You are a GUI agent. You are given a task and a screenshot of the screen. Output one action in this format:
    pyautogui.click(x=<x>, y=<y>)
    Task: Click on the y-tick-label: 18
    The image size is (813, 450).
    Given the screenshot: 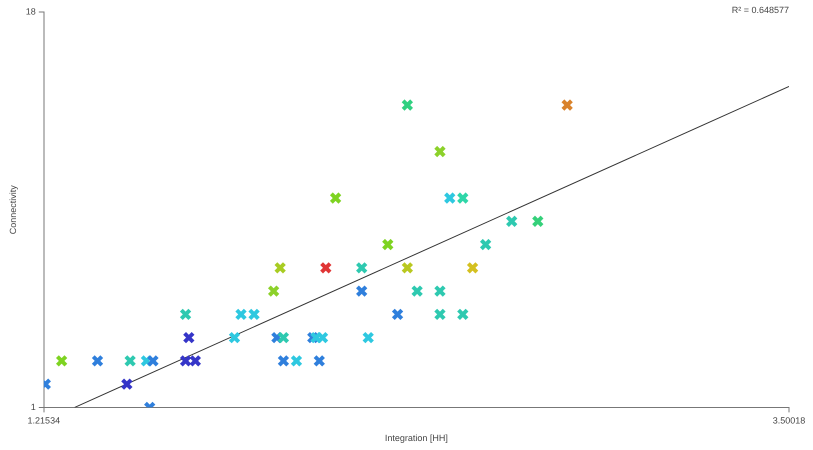 What is the action you would take?
    pyautogui.click(x=31, y=11)
    